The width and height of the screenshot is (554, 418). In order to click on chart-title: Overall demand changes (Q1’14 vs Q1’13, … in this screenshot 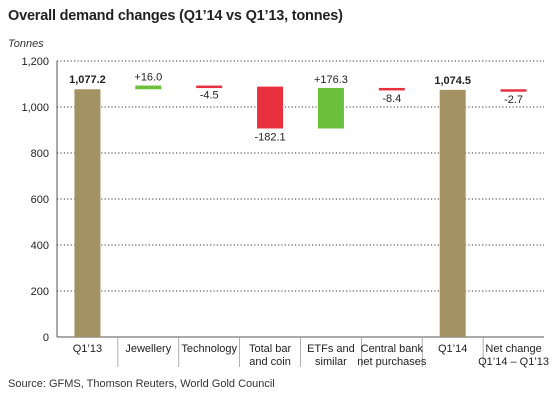, I will do `click(175, 16)`.